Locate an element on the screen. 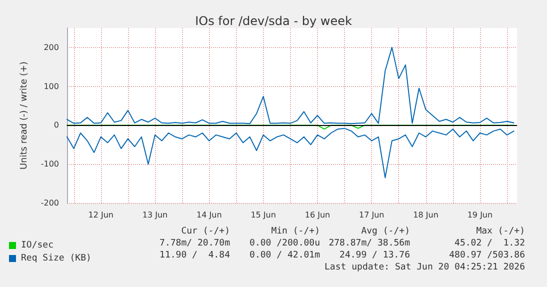  text: 480.97 /503.86 is located at coordinates (487, 255).